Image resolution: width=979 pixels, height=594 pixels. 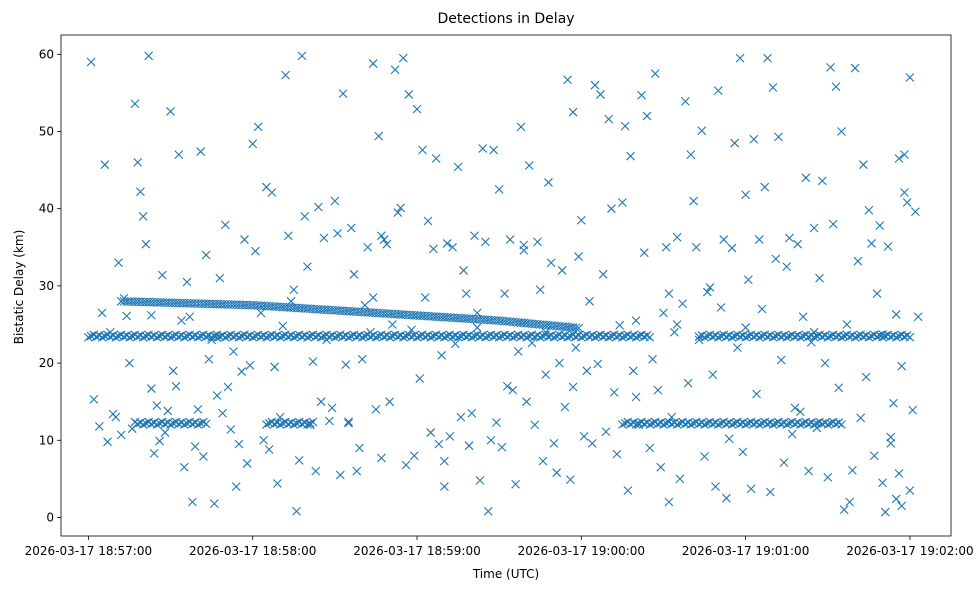 I want to click on y-tick-label: 0, so click(x=50, y=517).